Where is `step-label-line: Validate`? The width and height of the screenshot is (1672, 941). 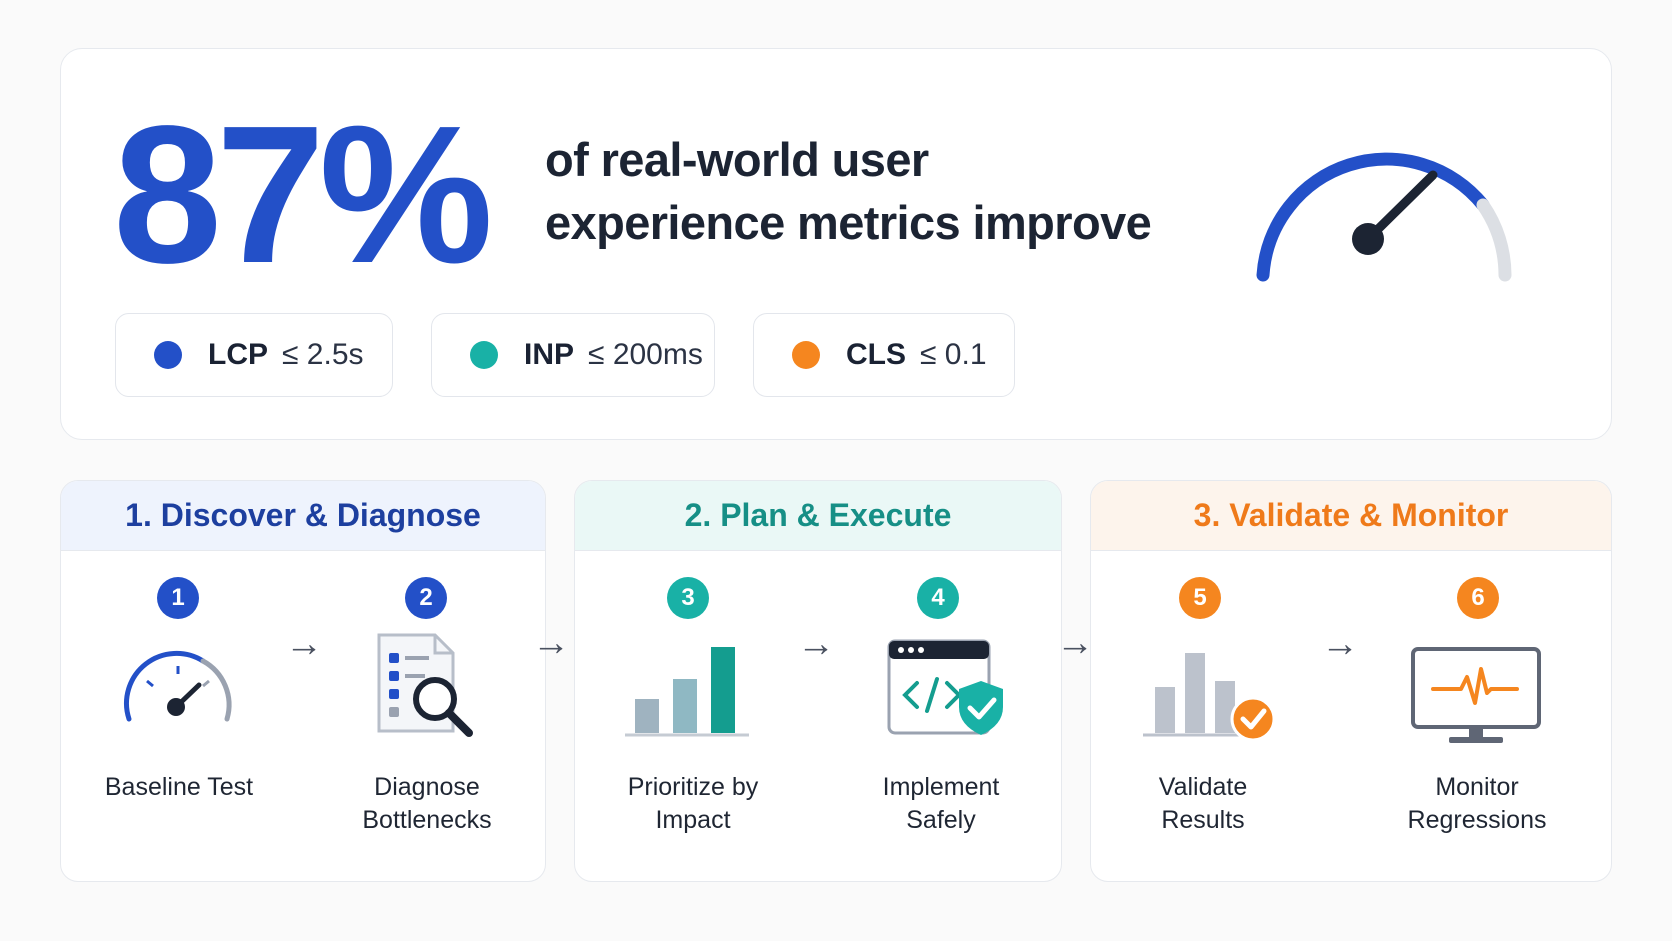 step-label-line: Validate is located at coordinates (1203, 787).